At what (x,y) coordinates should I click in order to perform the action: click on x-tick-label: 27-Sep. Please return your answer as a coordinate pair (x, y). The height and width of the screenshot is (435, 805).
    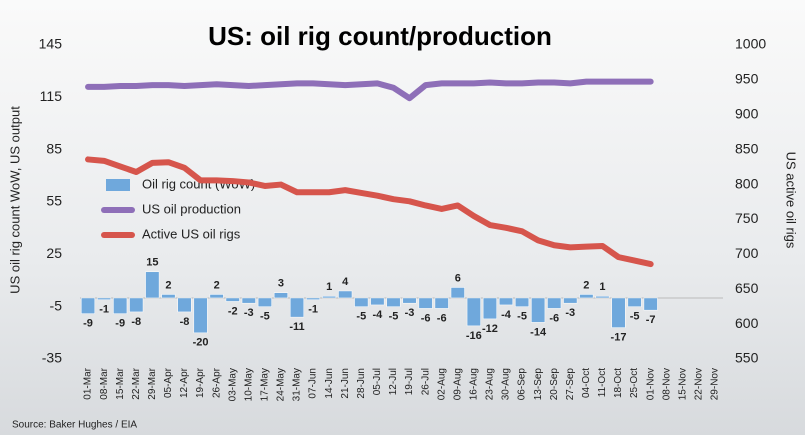
    Looking at the image, I should click on (570, 384).